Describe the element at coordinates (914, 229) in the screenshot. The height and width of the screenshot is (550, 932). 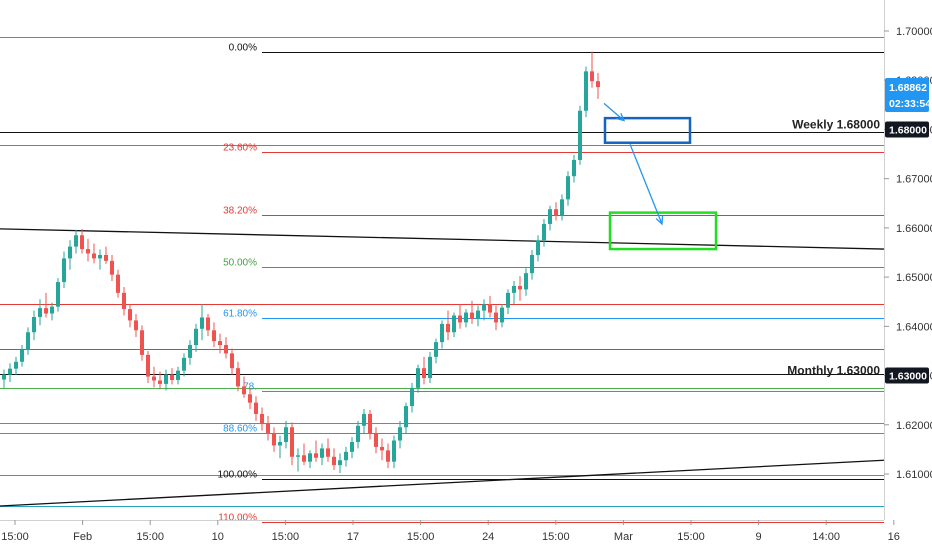
I see `price-tick-label: 1.66000` at that location.